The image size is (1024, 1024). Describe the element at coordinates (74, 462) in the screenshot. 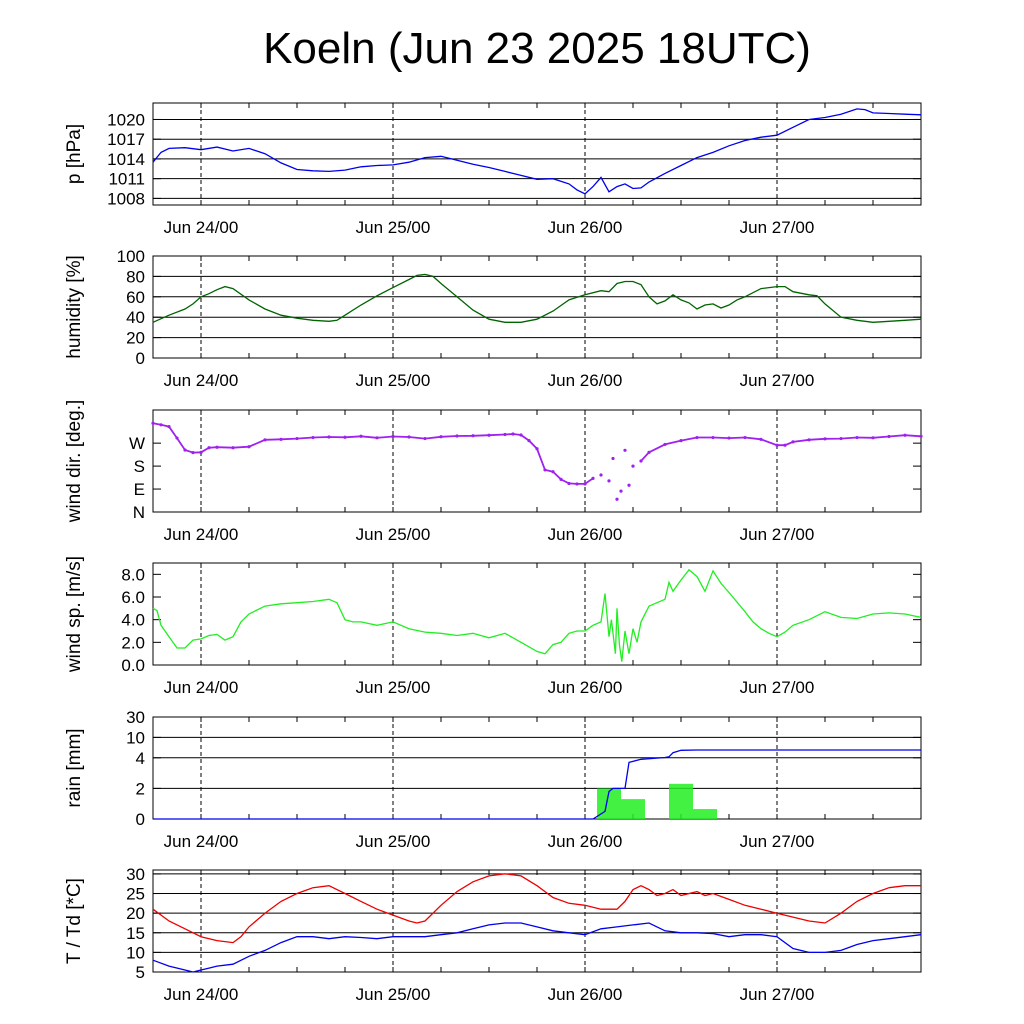

I see `y-axis-label: wind dir. [deg.]` at that location.